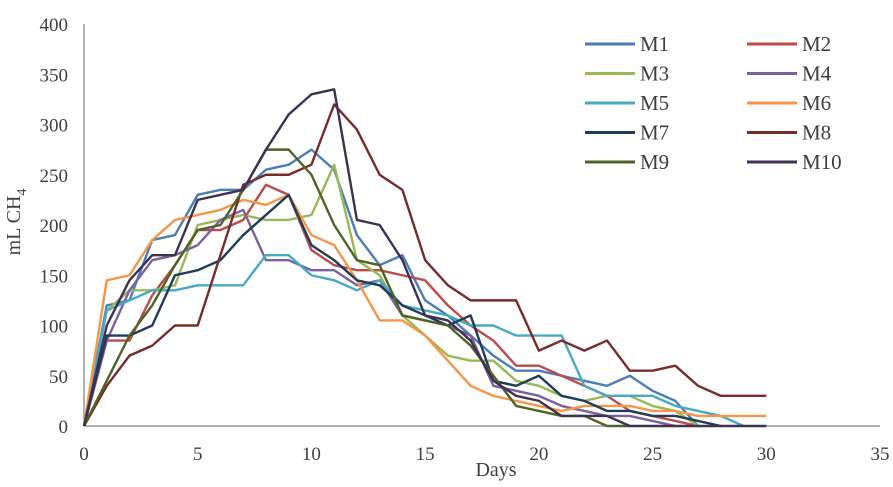 The image size is (893, 487). Describe the element at coordinates (484, 454) in the screenshot. I see `x-tick-labels: 0 5 10 15 20 25 30 35` at that location.